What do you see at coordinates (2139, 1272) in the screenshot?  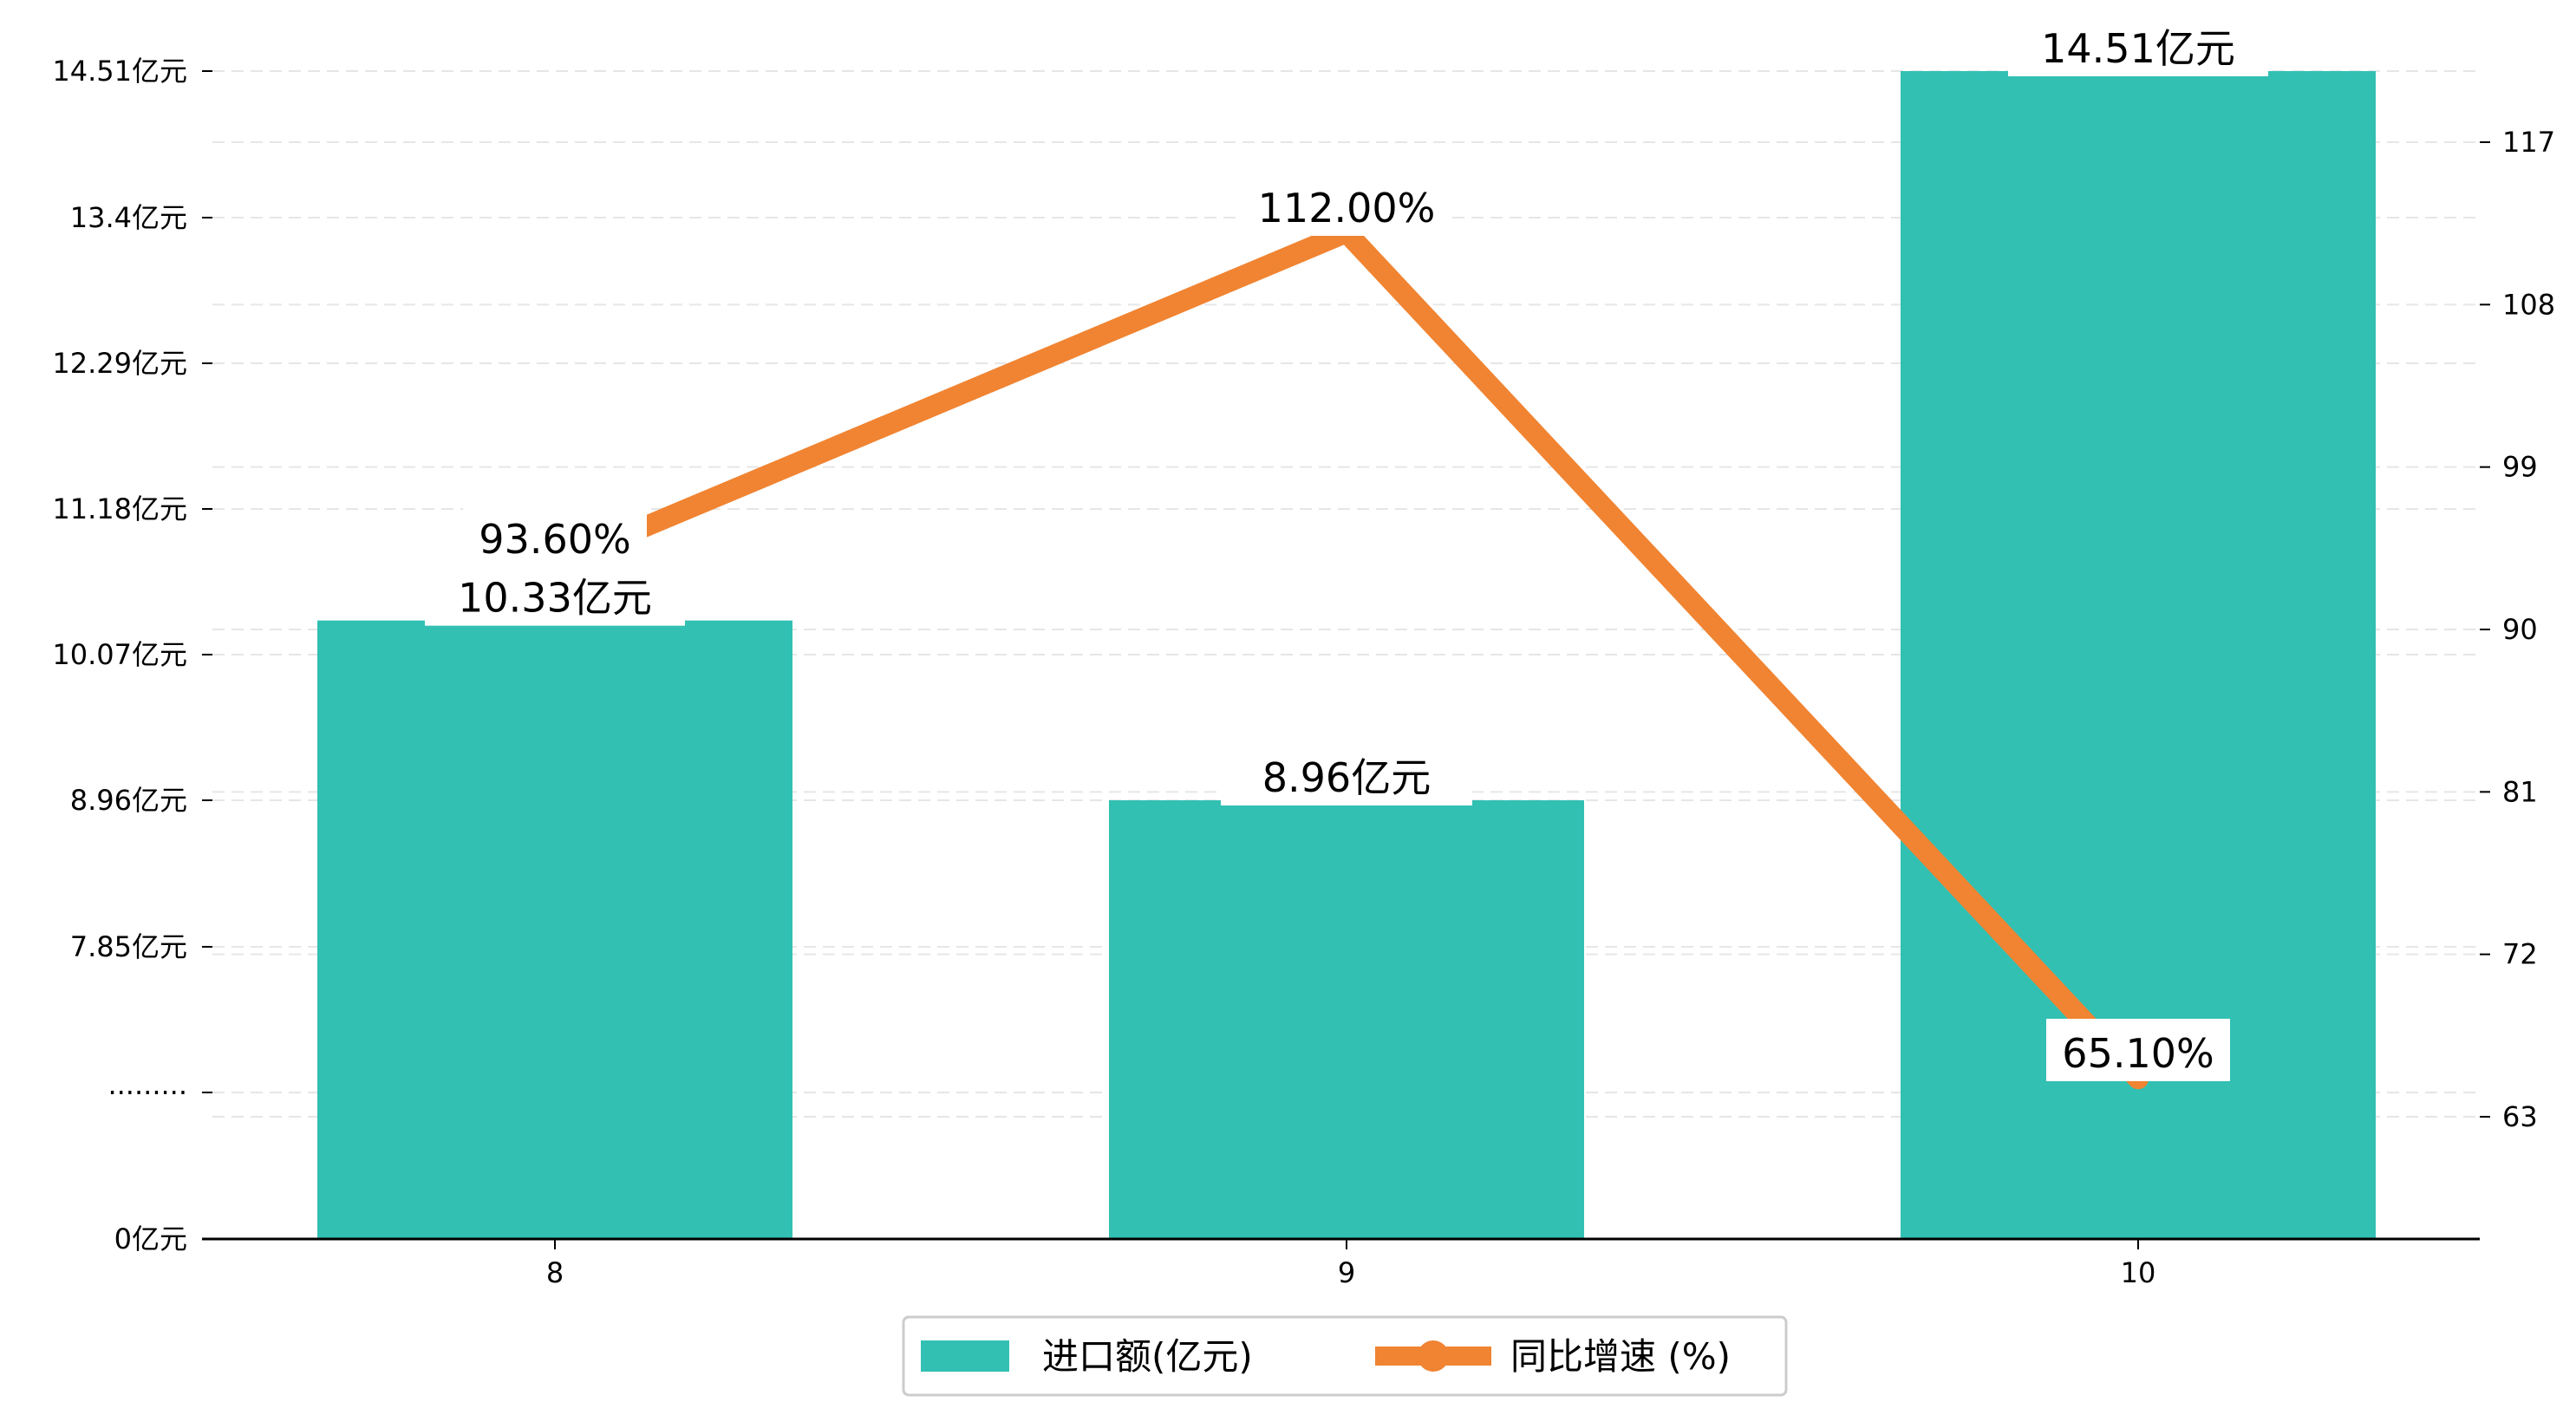 I see `x-tick-label-10: 10` at bounding box center [2139, 1272].